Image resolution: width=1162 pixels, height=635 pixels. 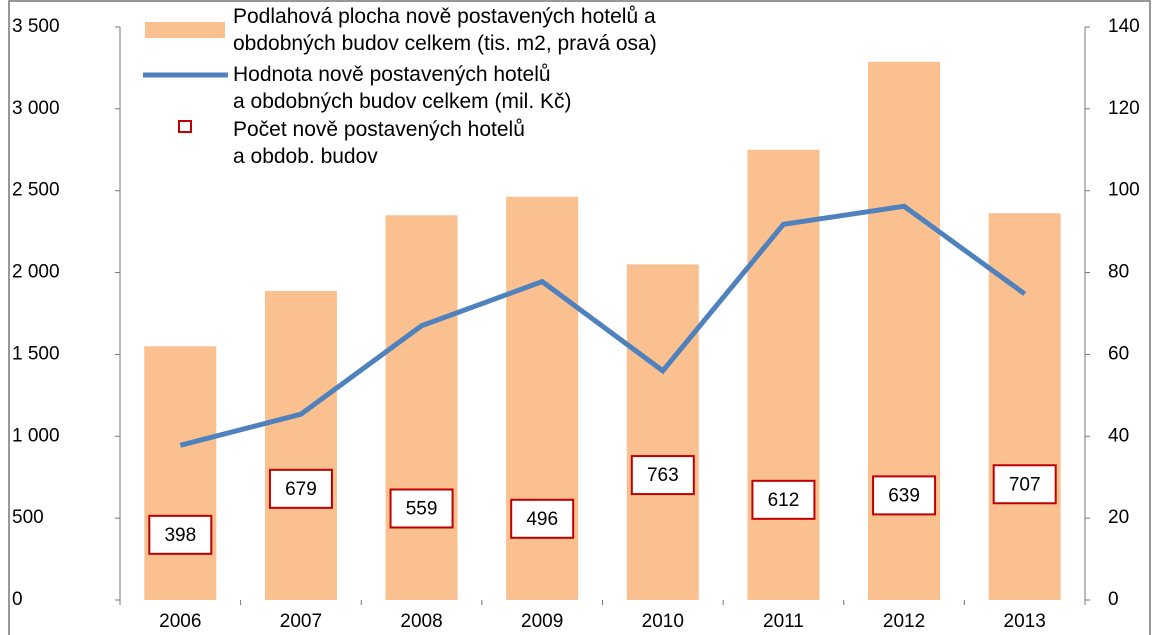 I want to click on y-tick-label: 0, so click(x=17, y=599).